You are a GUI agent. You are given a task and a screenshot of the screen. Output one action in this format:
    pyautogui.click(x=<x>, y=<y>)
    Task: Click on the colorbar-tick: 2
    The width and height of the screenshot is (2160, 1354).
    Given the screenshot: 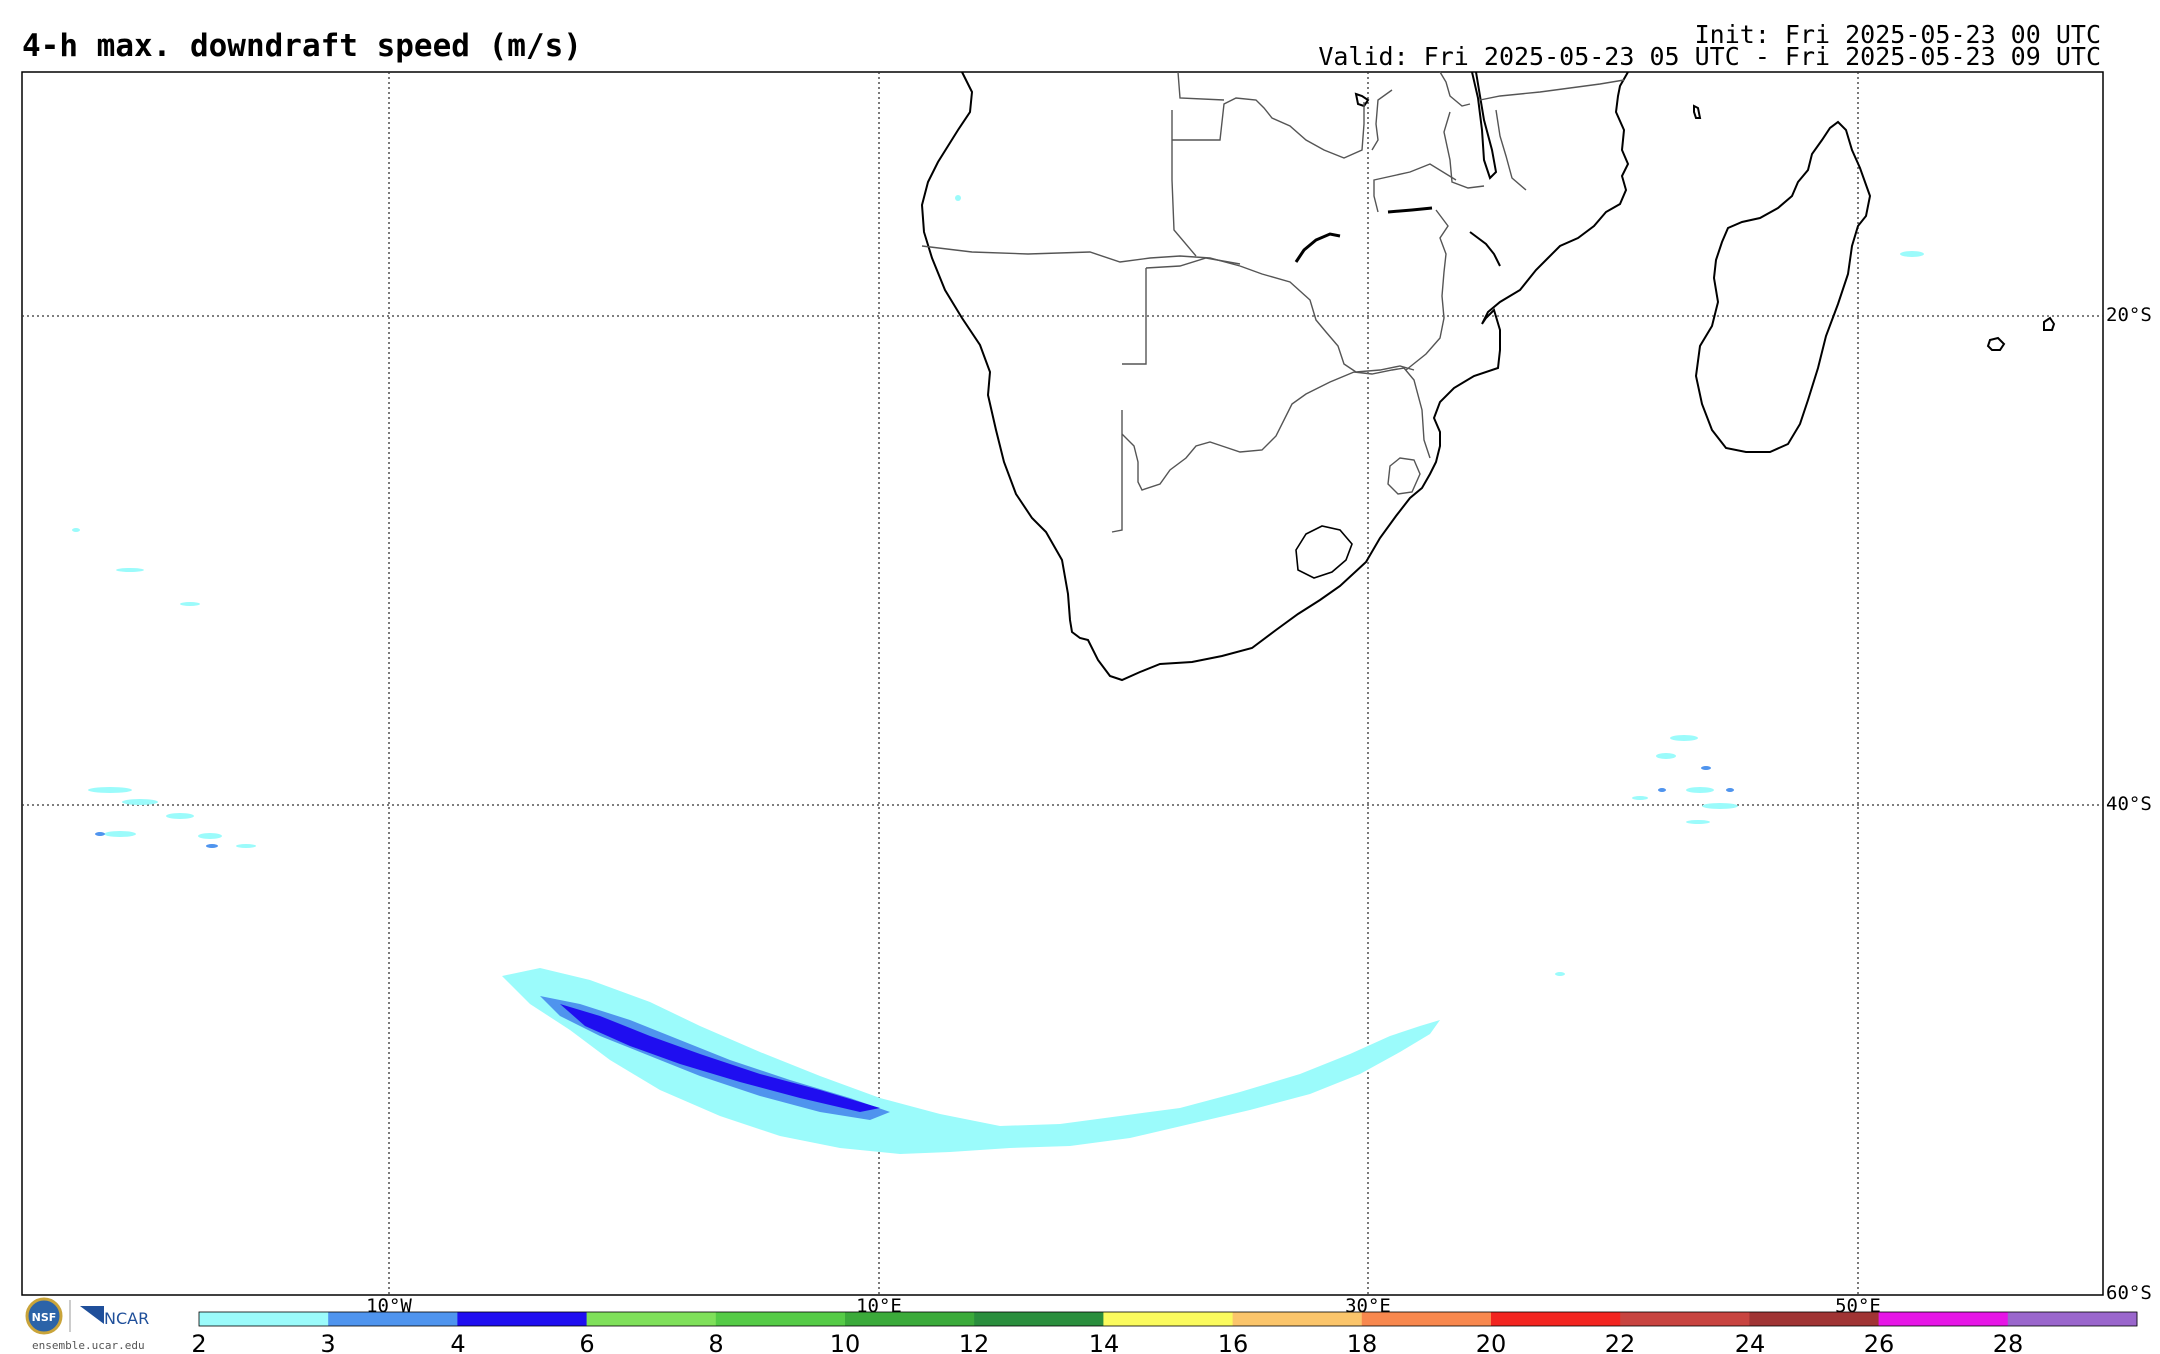 What is the action you would take?
    pyautogui.click(x=198, y=1342)
    